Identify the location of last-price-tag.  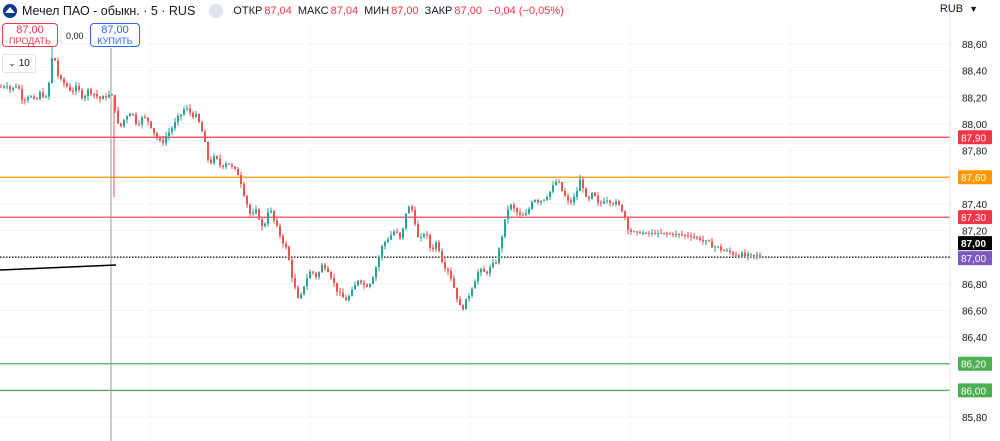
(975, 243).